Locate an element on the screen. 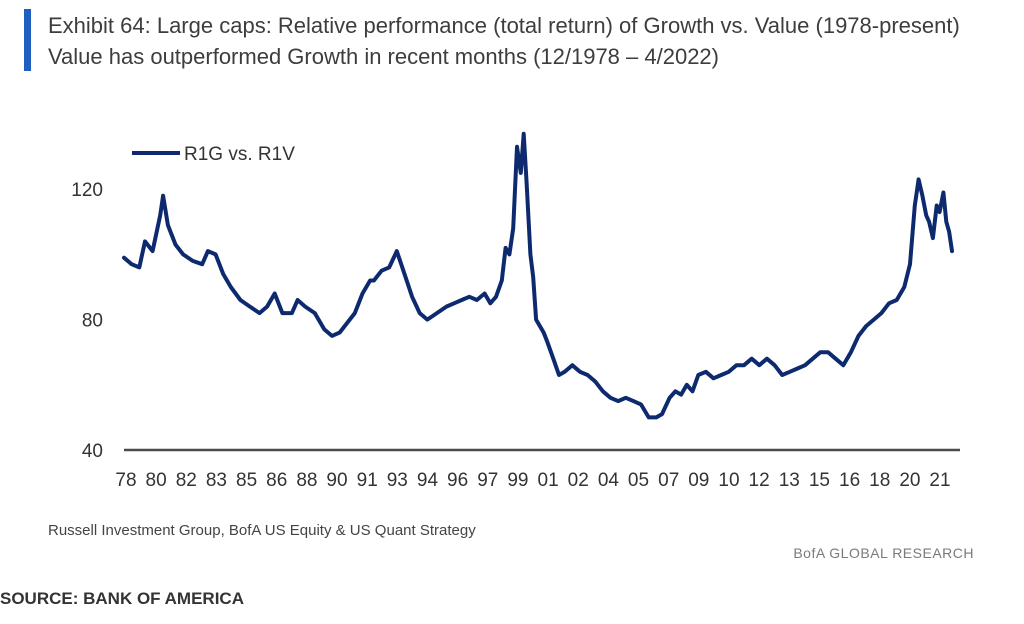 Image resolution: width=1024 pixels, height=624 pixels. x-tick-label: 20 is located at coordinates (909, 480).